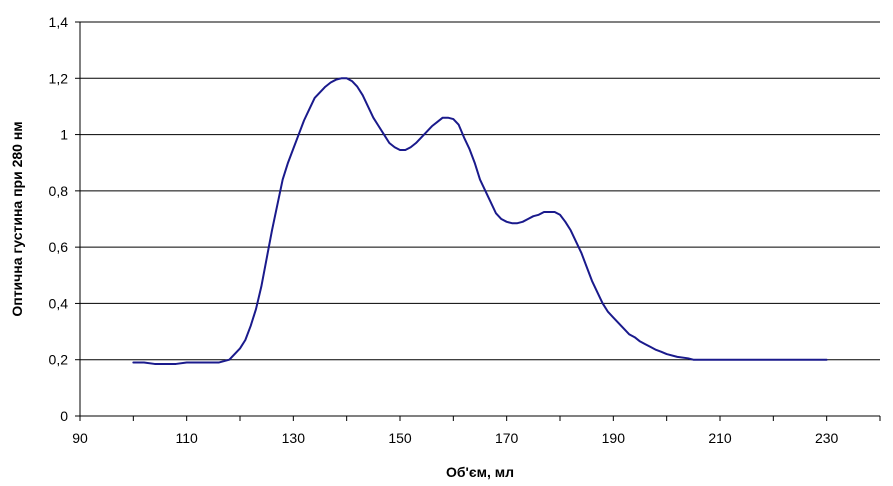  What do you see at coordinates (614, 438) in the screenshot?
I see `x-tick-label-5: 190` at bounding box center [614, 438].